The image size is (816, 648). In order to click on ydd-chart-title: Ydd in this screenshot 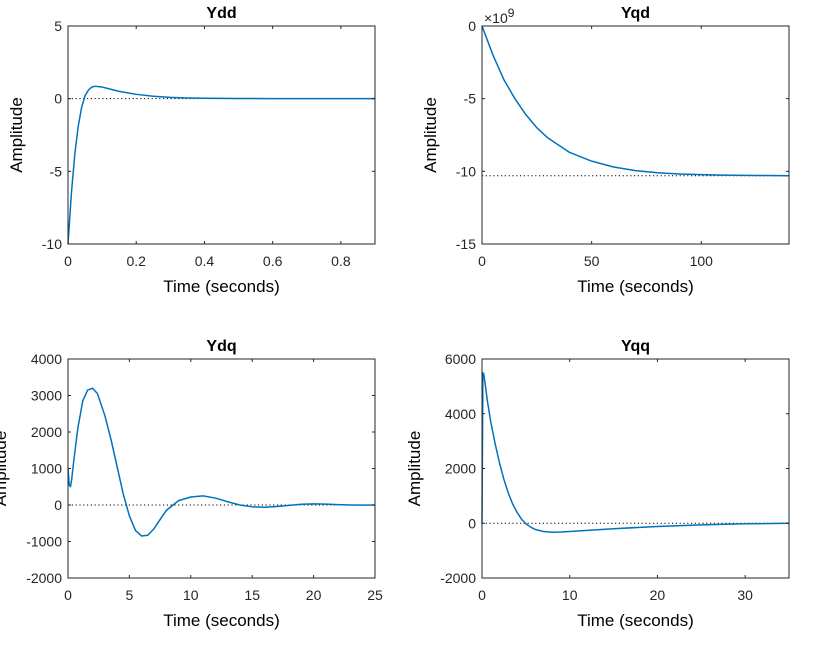, I will do `click(221, 13)`.